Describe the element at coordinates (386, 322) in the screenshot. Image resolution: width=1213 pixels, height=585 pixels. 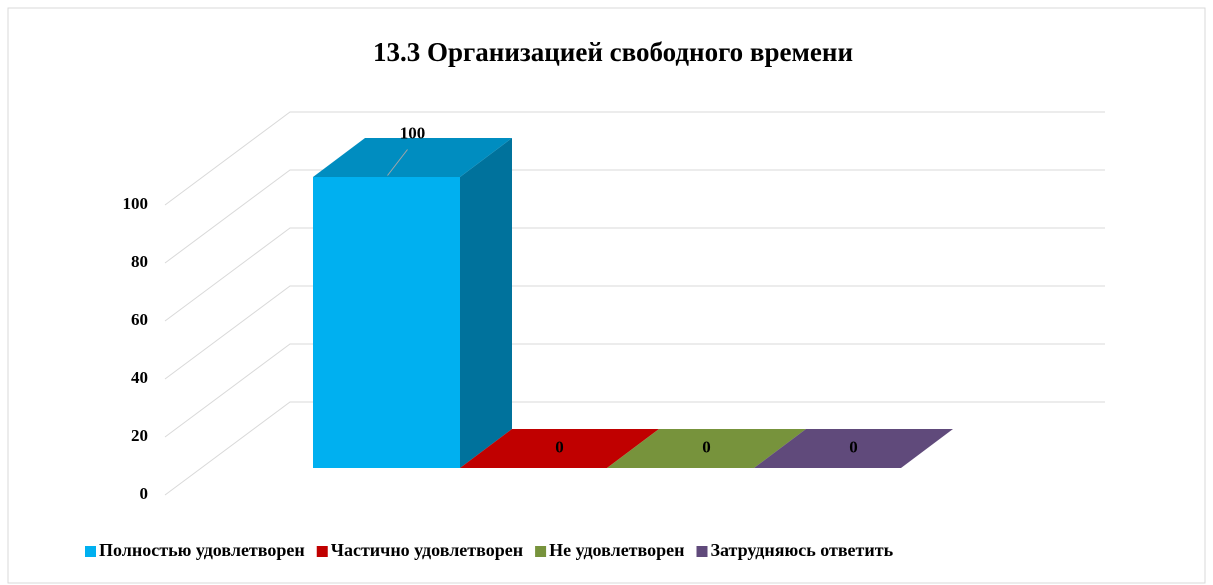
I see `bar-front` at that location.